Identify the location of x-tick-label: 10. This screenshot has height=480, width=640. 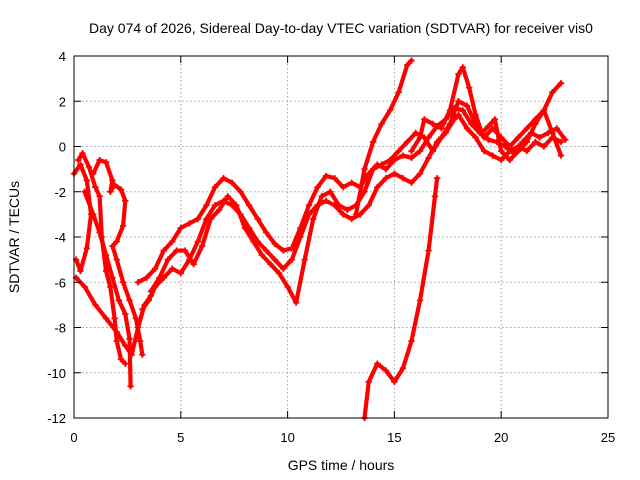
(287, 437).